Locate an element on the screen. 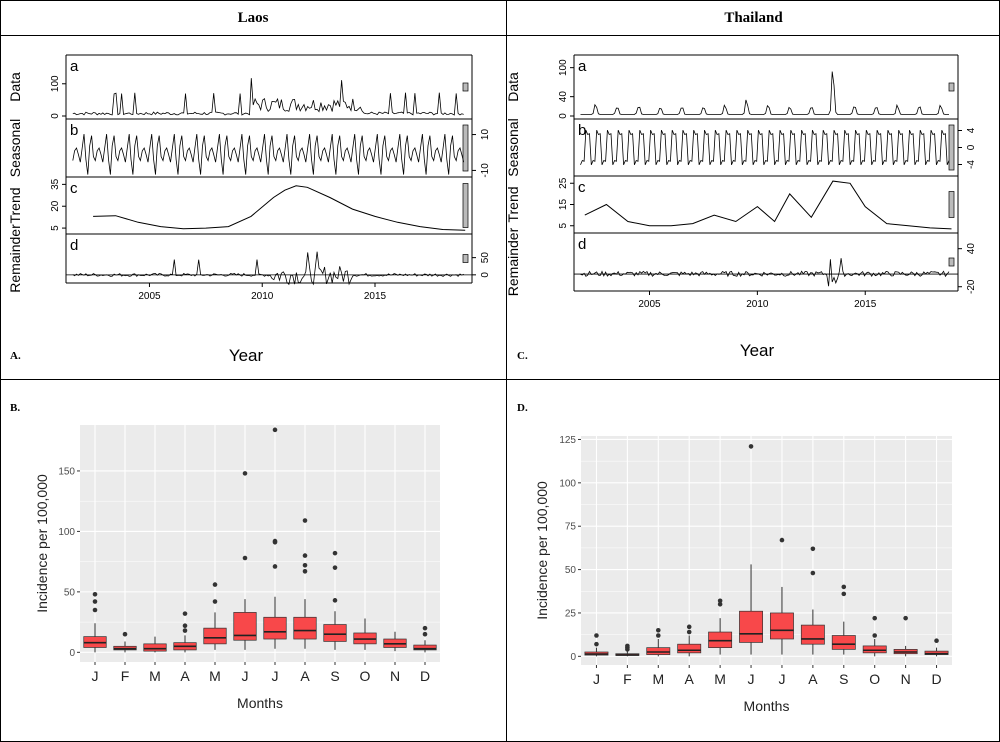 This screenshot has width=1000, height=742. x-tick-label: 2005 is located at coordinates (649, 304).